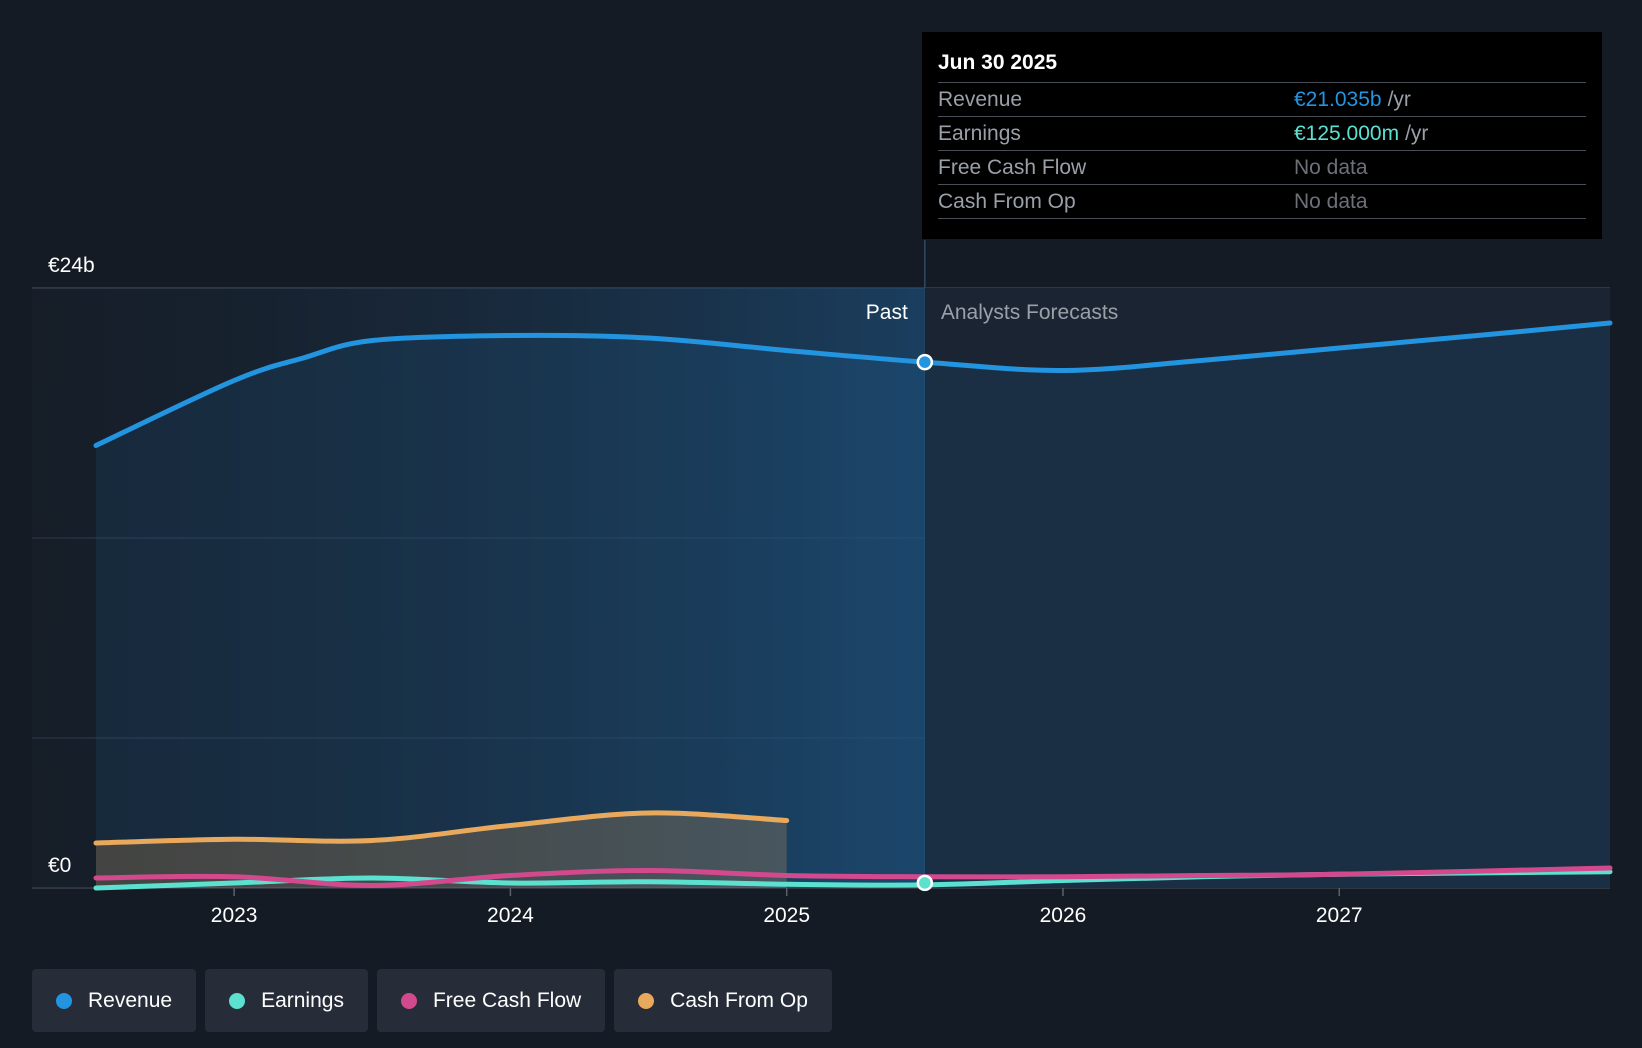 The width and height of the screenshot is (1642, 1048). I want to click on tooltip-row-free-cash-flow: Free Cash Flow No data, so click(1262, 167).